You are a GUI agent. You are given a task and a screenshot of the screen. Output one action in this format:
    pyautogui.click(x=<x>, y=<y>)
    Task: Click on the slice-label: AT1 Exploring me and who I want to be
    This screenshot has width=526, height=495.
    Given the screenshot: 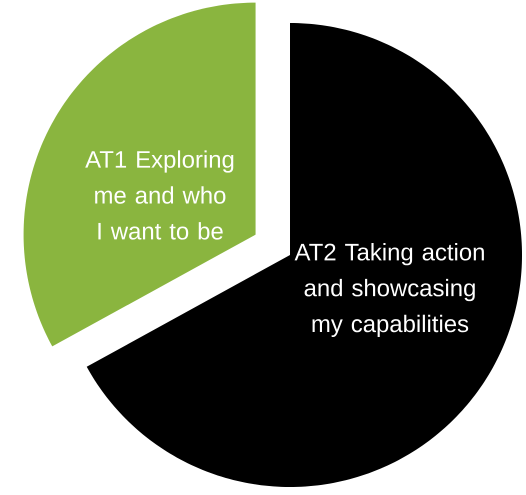 What is the action you would take?
    pyautogui.click(x=159, y=195)
    